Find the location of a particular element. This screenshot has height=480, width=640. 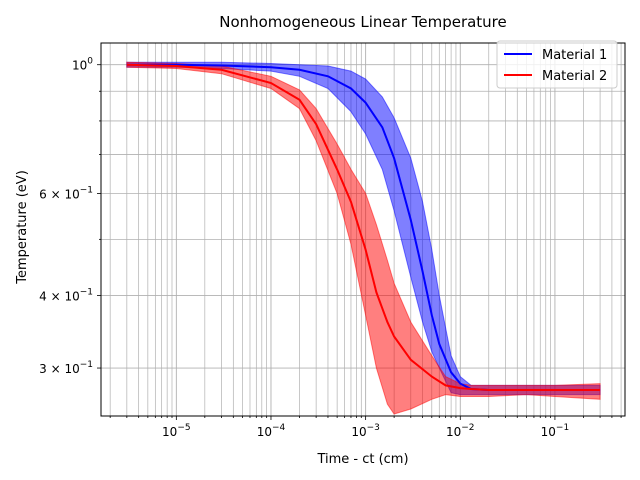

x-tick-label: 10⁻⁴ is located at coordinates (271, 431).